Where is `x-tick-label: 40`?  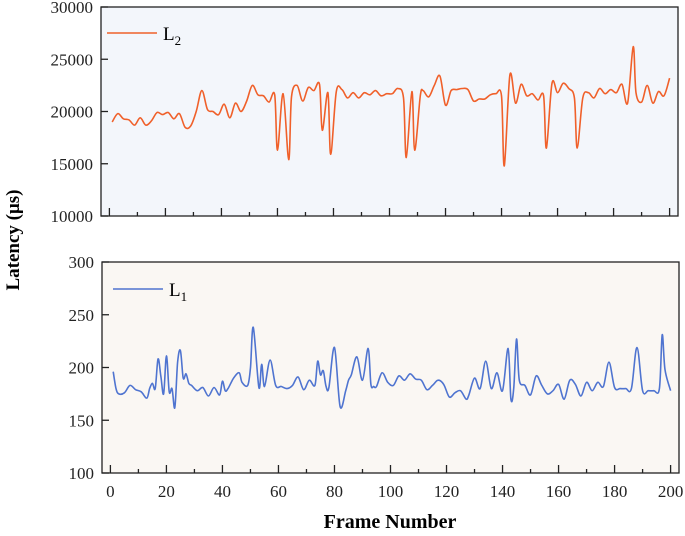
x-tick-label: 40 is located at coordinates (222, 491).